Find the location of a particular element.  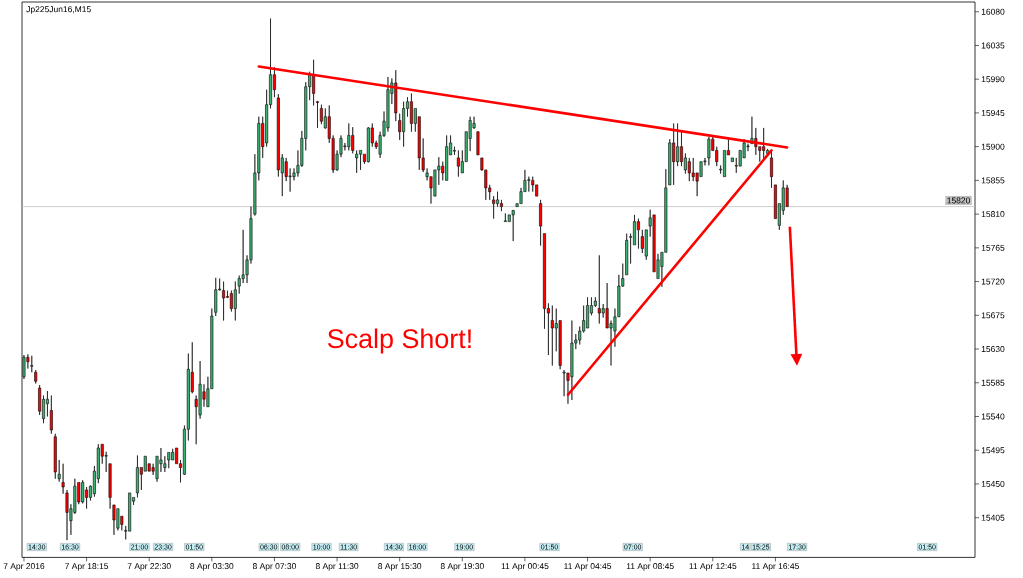

x-tick-label: 7 Apr 2016 is located at coordinates (24, 567).